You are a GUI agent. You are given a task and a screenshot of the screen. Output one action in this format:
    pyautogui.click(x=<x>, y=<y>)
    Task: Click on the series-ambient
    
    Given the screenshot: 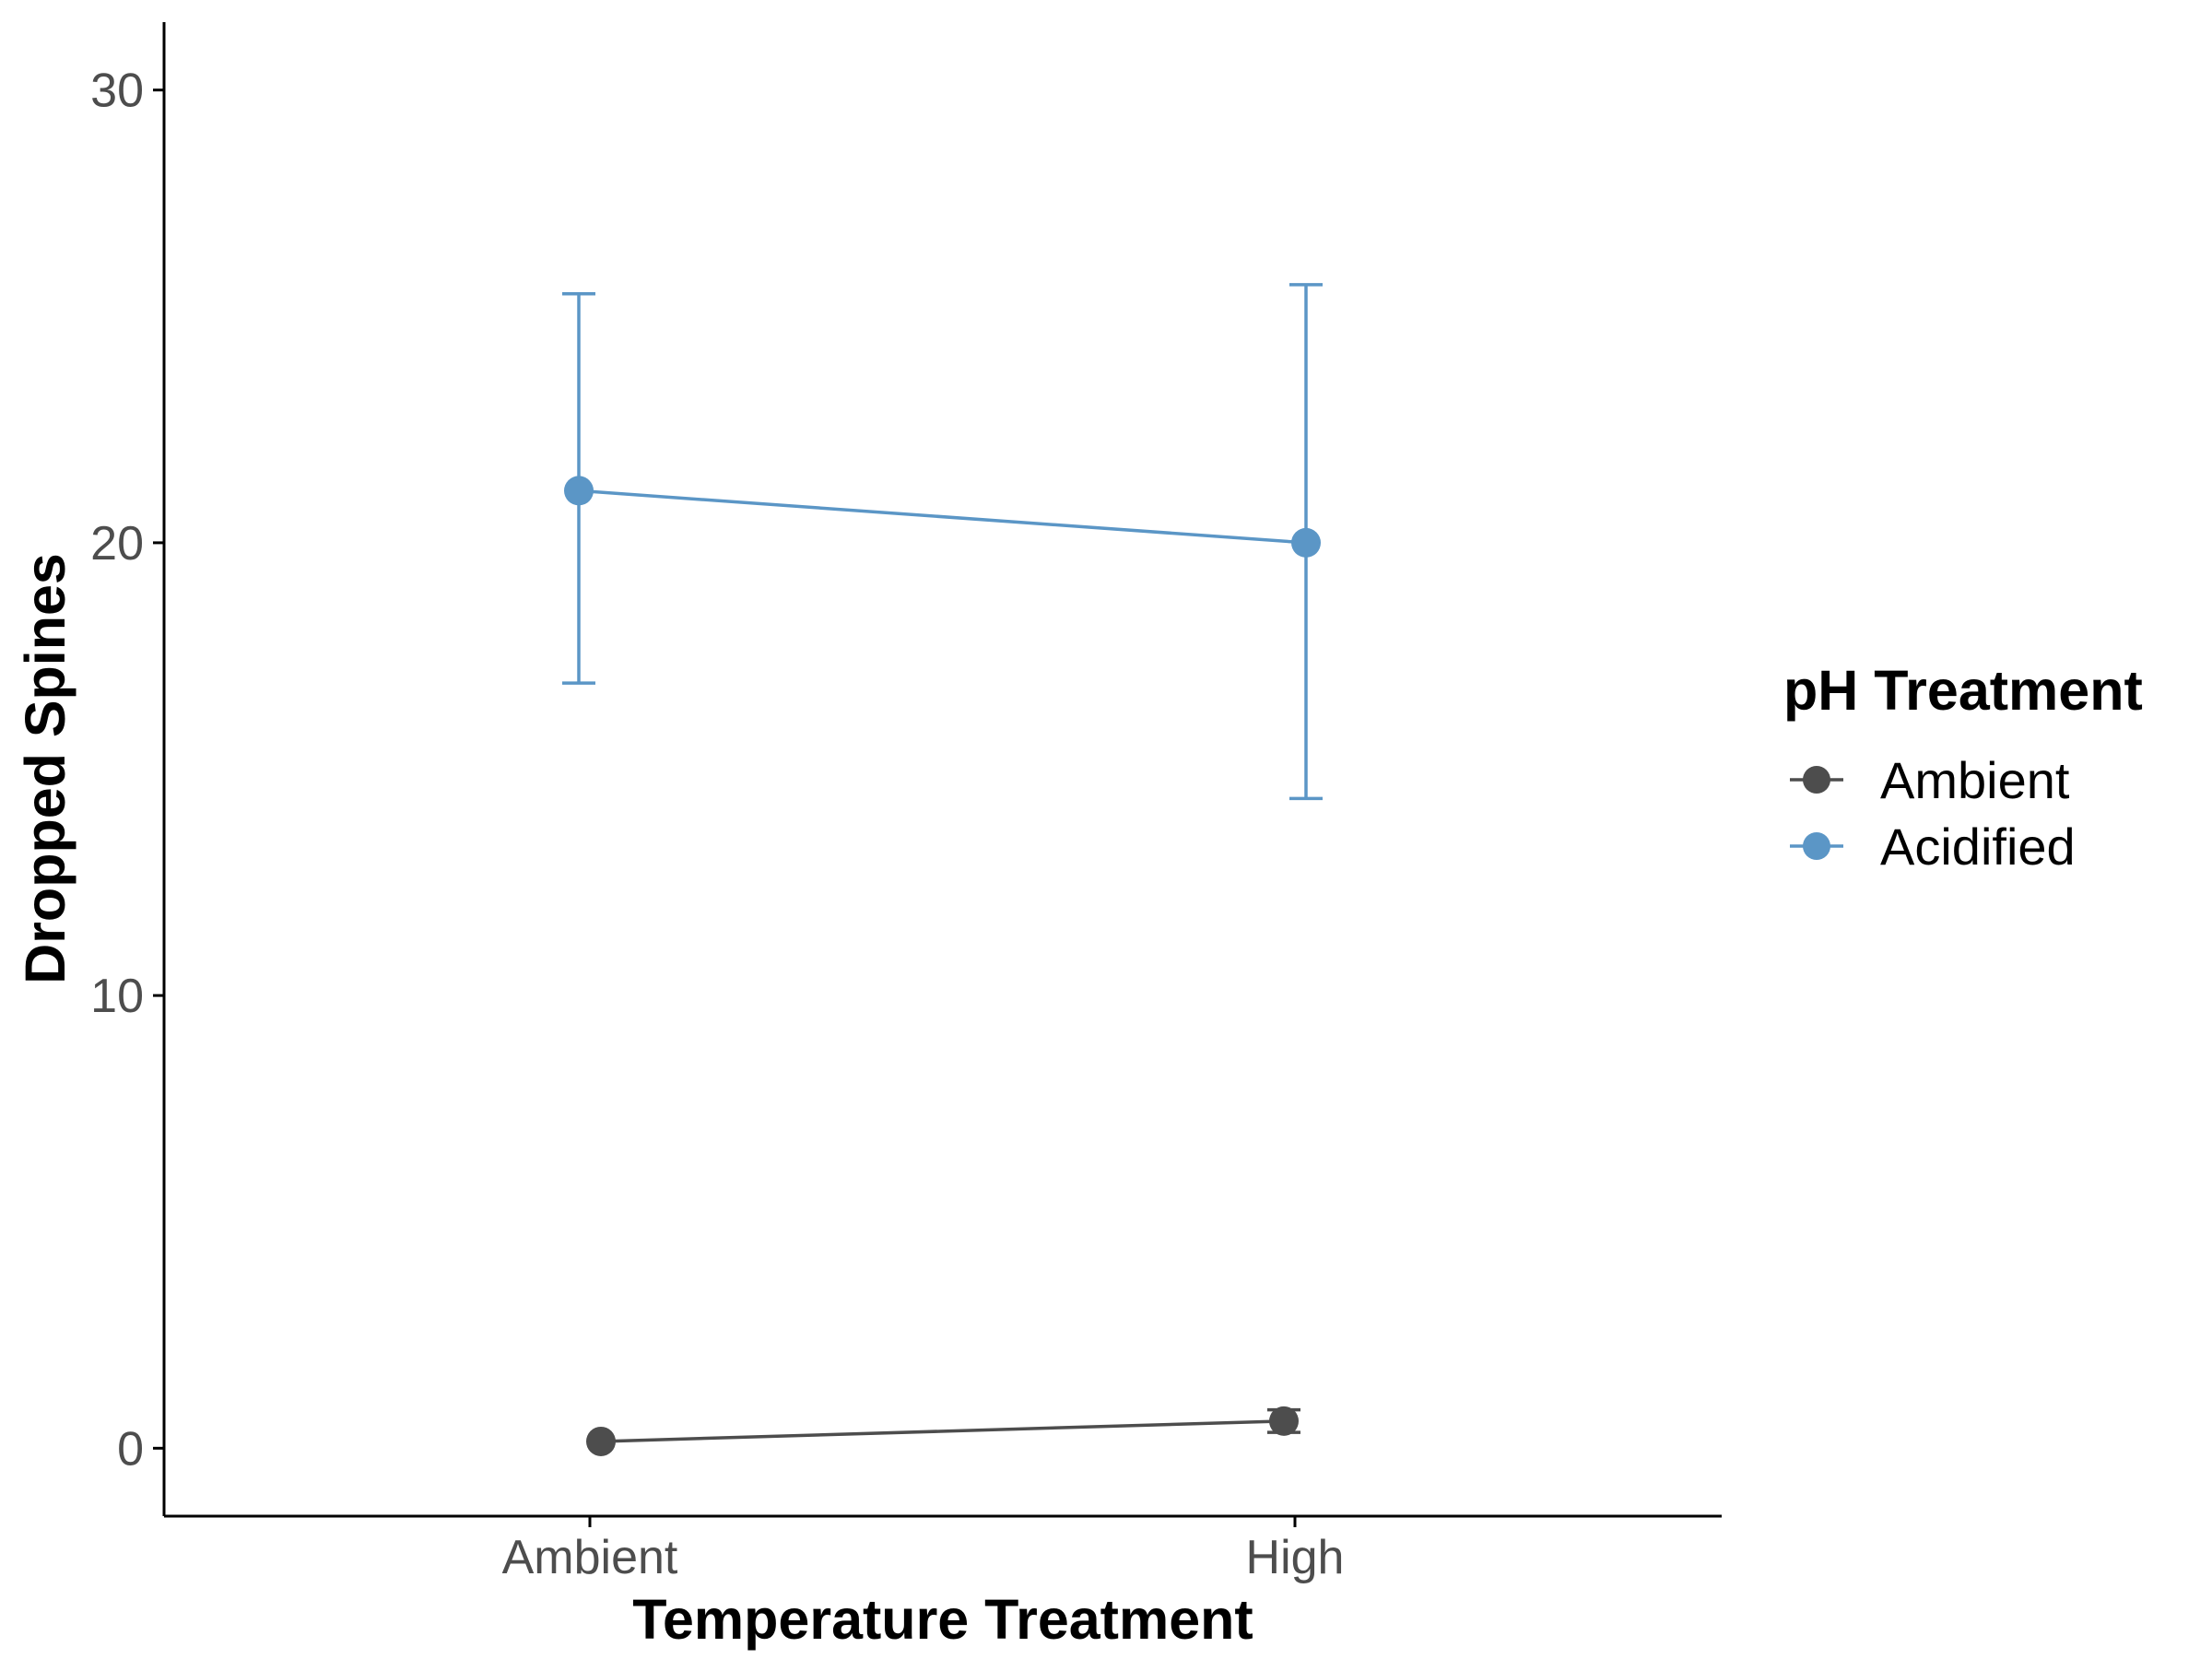 What is the action you would take?
    pyautogui.click(x=943, y=1431)
    